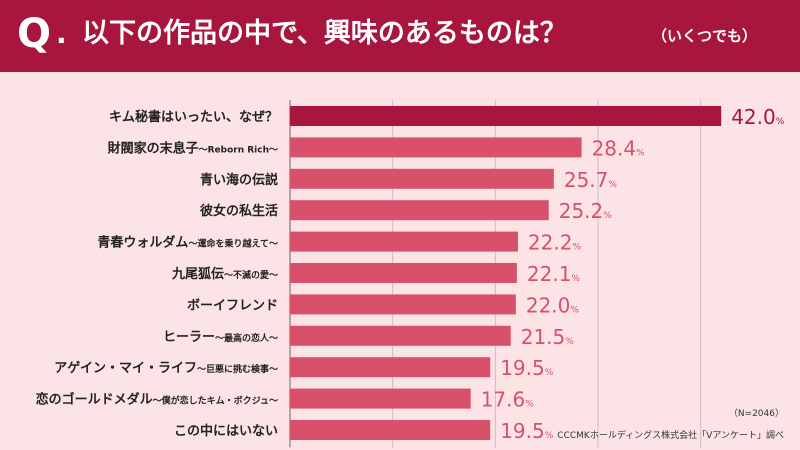 The width and height of the screenshot is (800, 450). I want to click on category-main-label: 彼女の私生活, so click(239, 211).